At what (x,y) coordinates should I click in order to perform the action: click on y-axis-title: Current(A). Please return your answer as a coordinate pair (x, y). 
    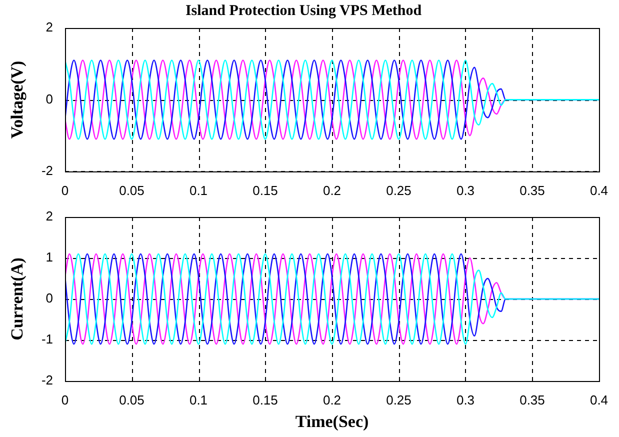
    Looking at the image, I should click on (17, 299).